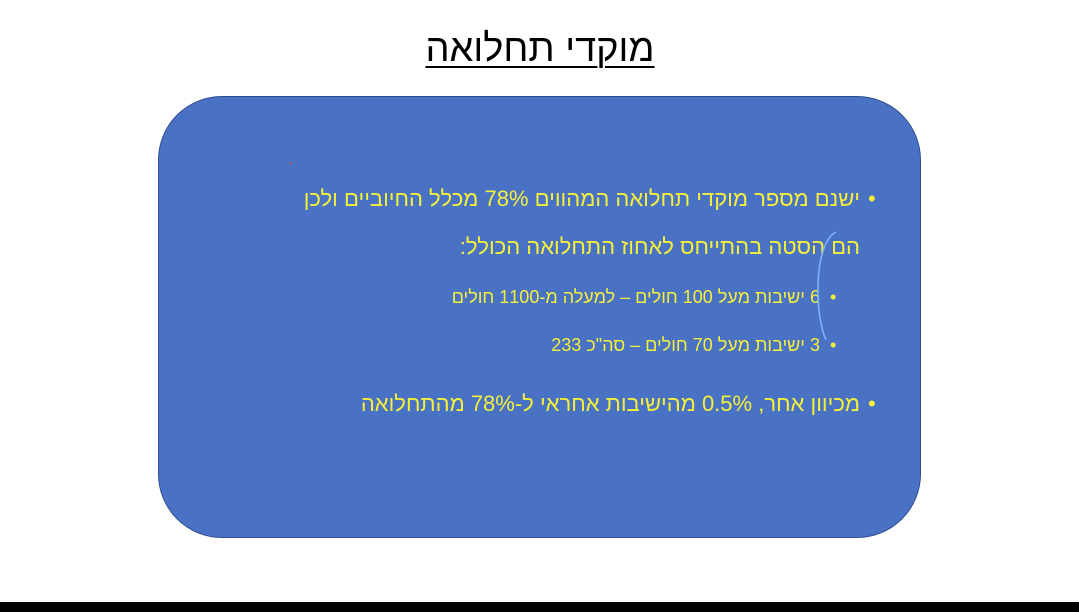  Describe the element at coordinates (539, 607) in the screenshot. I see `bottom-black-bar` at that location.